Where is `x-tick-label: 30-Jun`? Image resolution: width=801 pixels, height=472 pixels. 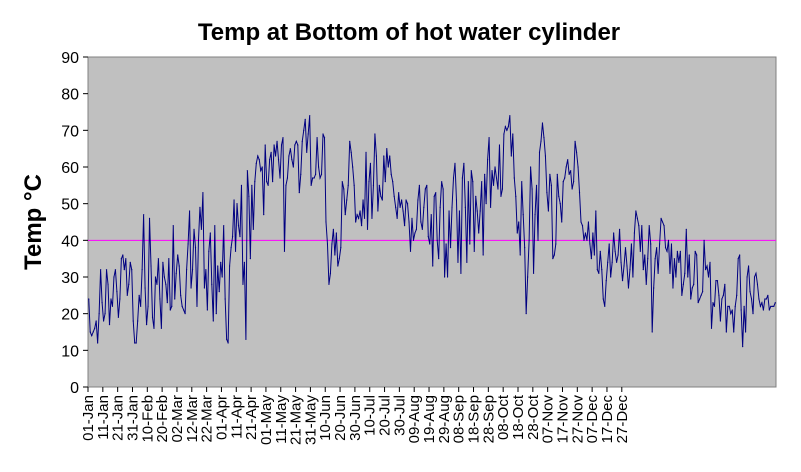
x-tick-label: 30-Jun is located at coordinates (355, 418).